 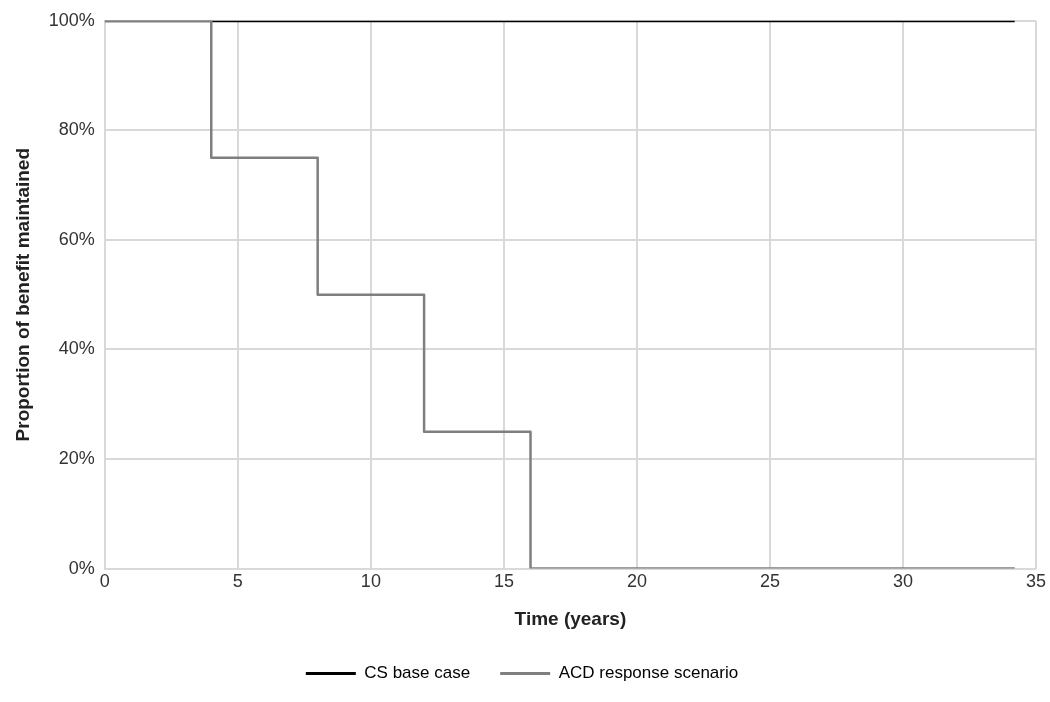 I want to click on x-tick-label: 20, so click(x=636, y=581).